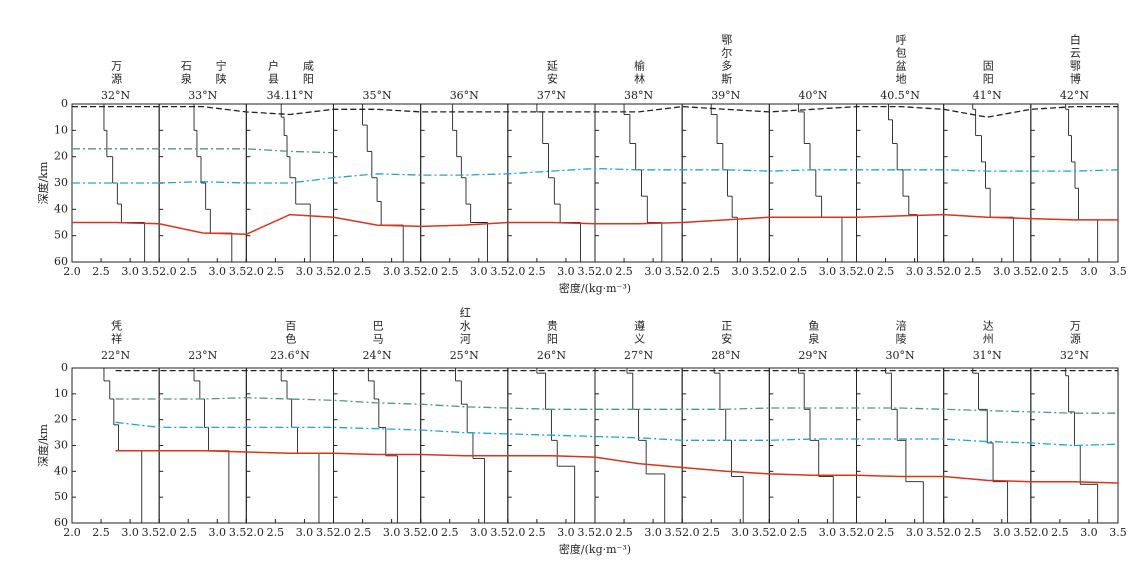 The image size is (1138, 561). Describe the element at coordinates (813, 332) in the screenshot. I see `place-name: 鱼泉` at that location.